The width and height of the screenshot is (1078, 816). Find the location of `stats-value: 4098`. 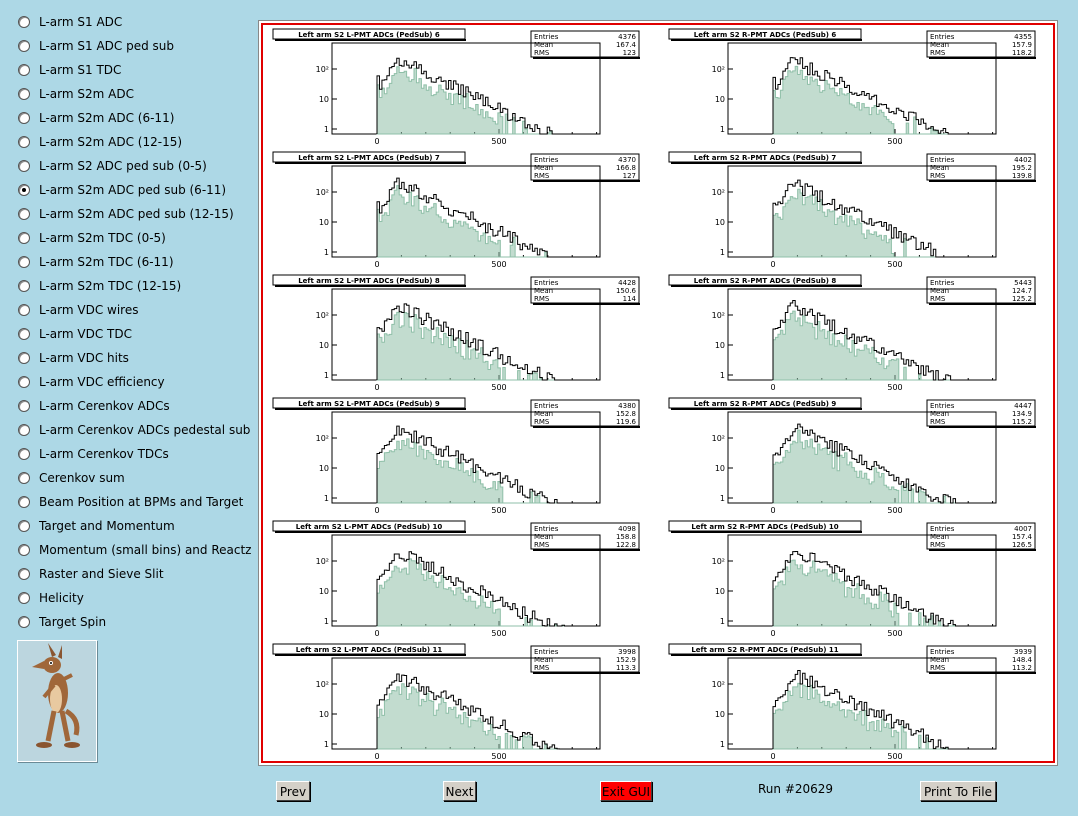

stats-value: 4098 is located at coordinates (627, 529).